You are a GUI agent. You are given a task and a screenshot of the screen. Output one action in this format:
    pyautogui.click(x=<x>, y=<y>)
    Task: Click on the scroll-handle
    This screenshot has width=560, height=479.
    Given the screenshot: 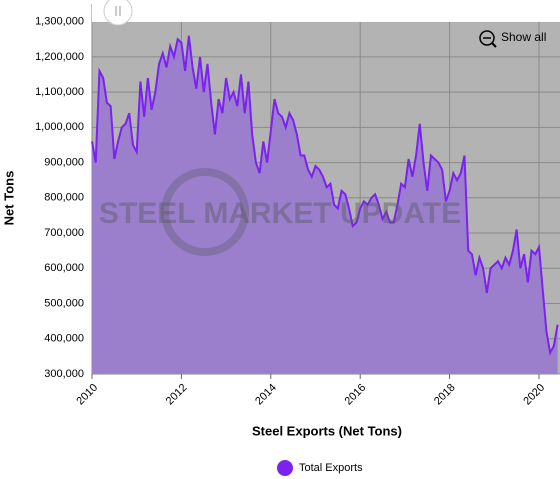 What is the action you would take?
    pyautogui.click(x=118, y=13)
    